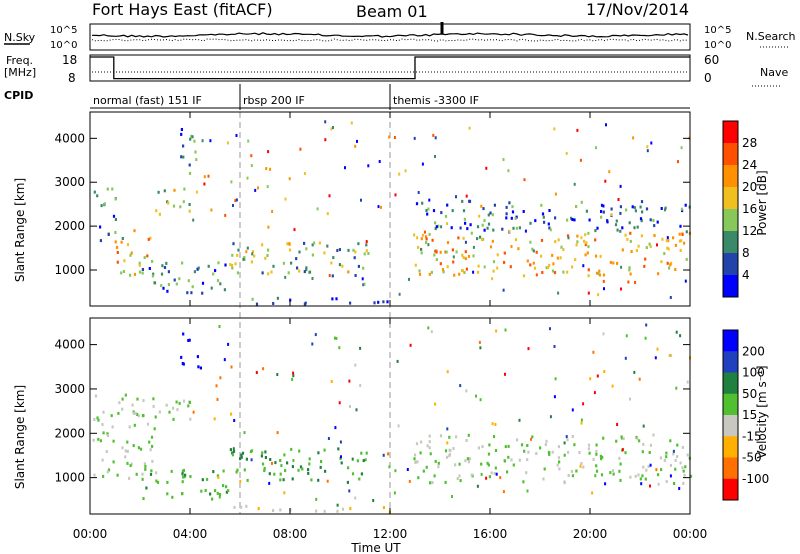 The height and width of the screenshot is (554, 800). What do you see at coordinates (20, 230) in the screenshot?
I see `power-y-axis-label: Slant Range [km]` at bounding box center [20, 230].